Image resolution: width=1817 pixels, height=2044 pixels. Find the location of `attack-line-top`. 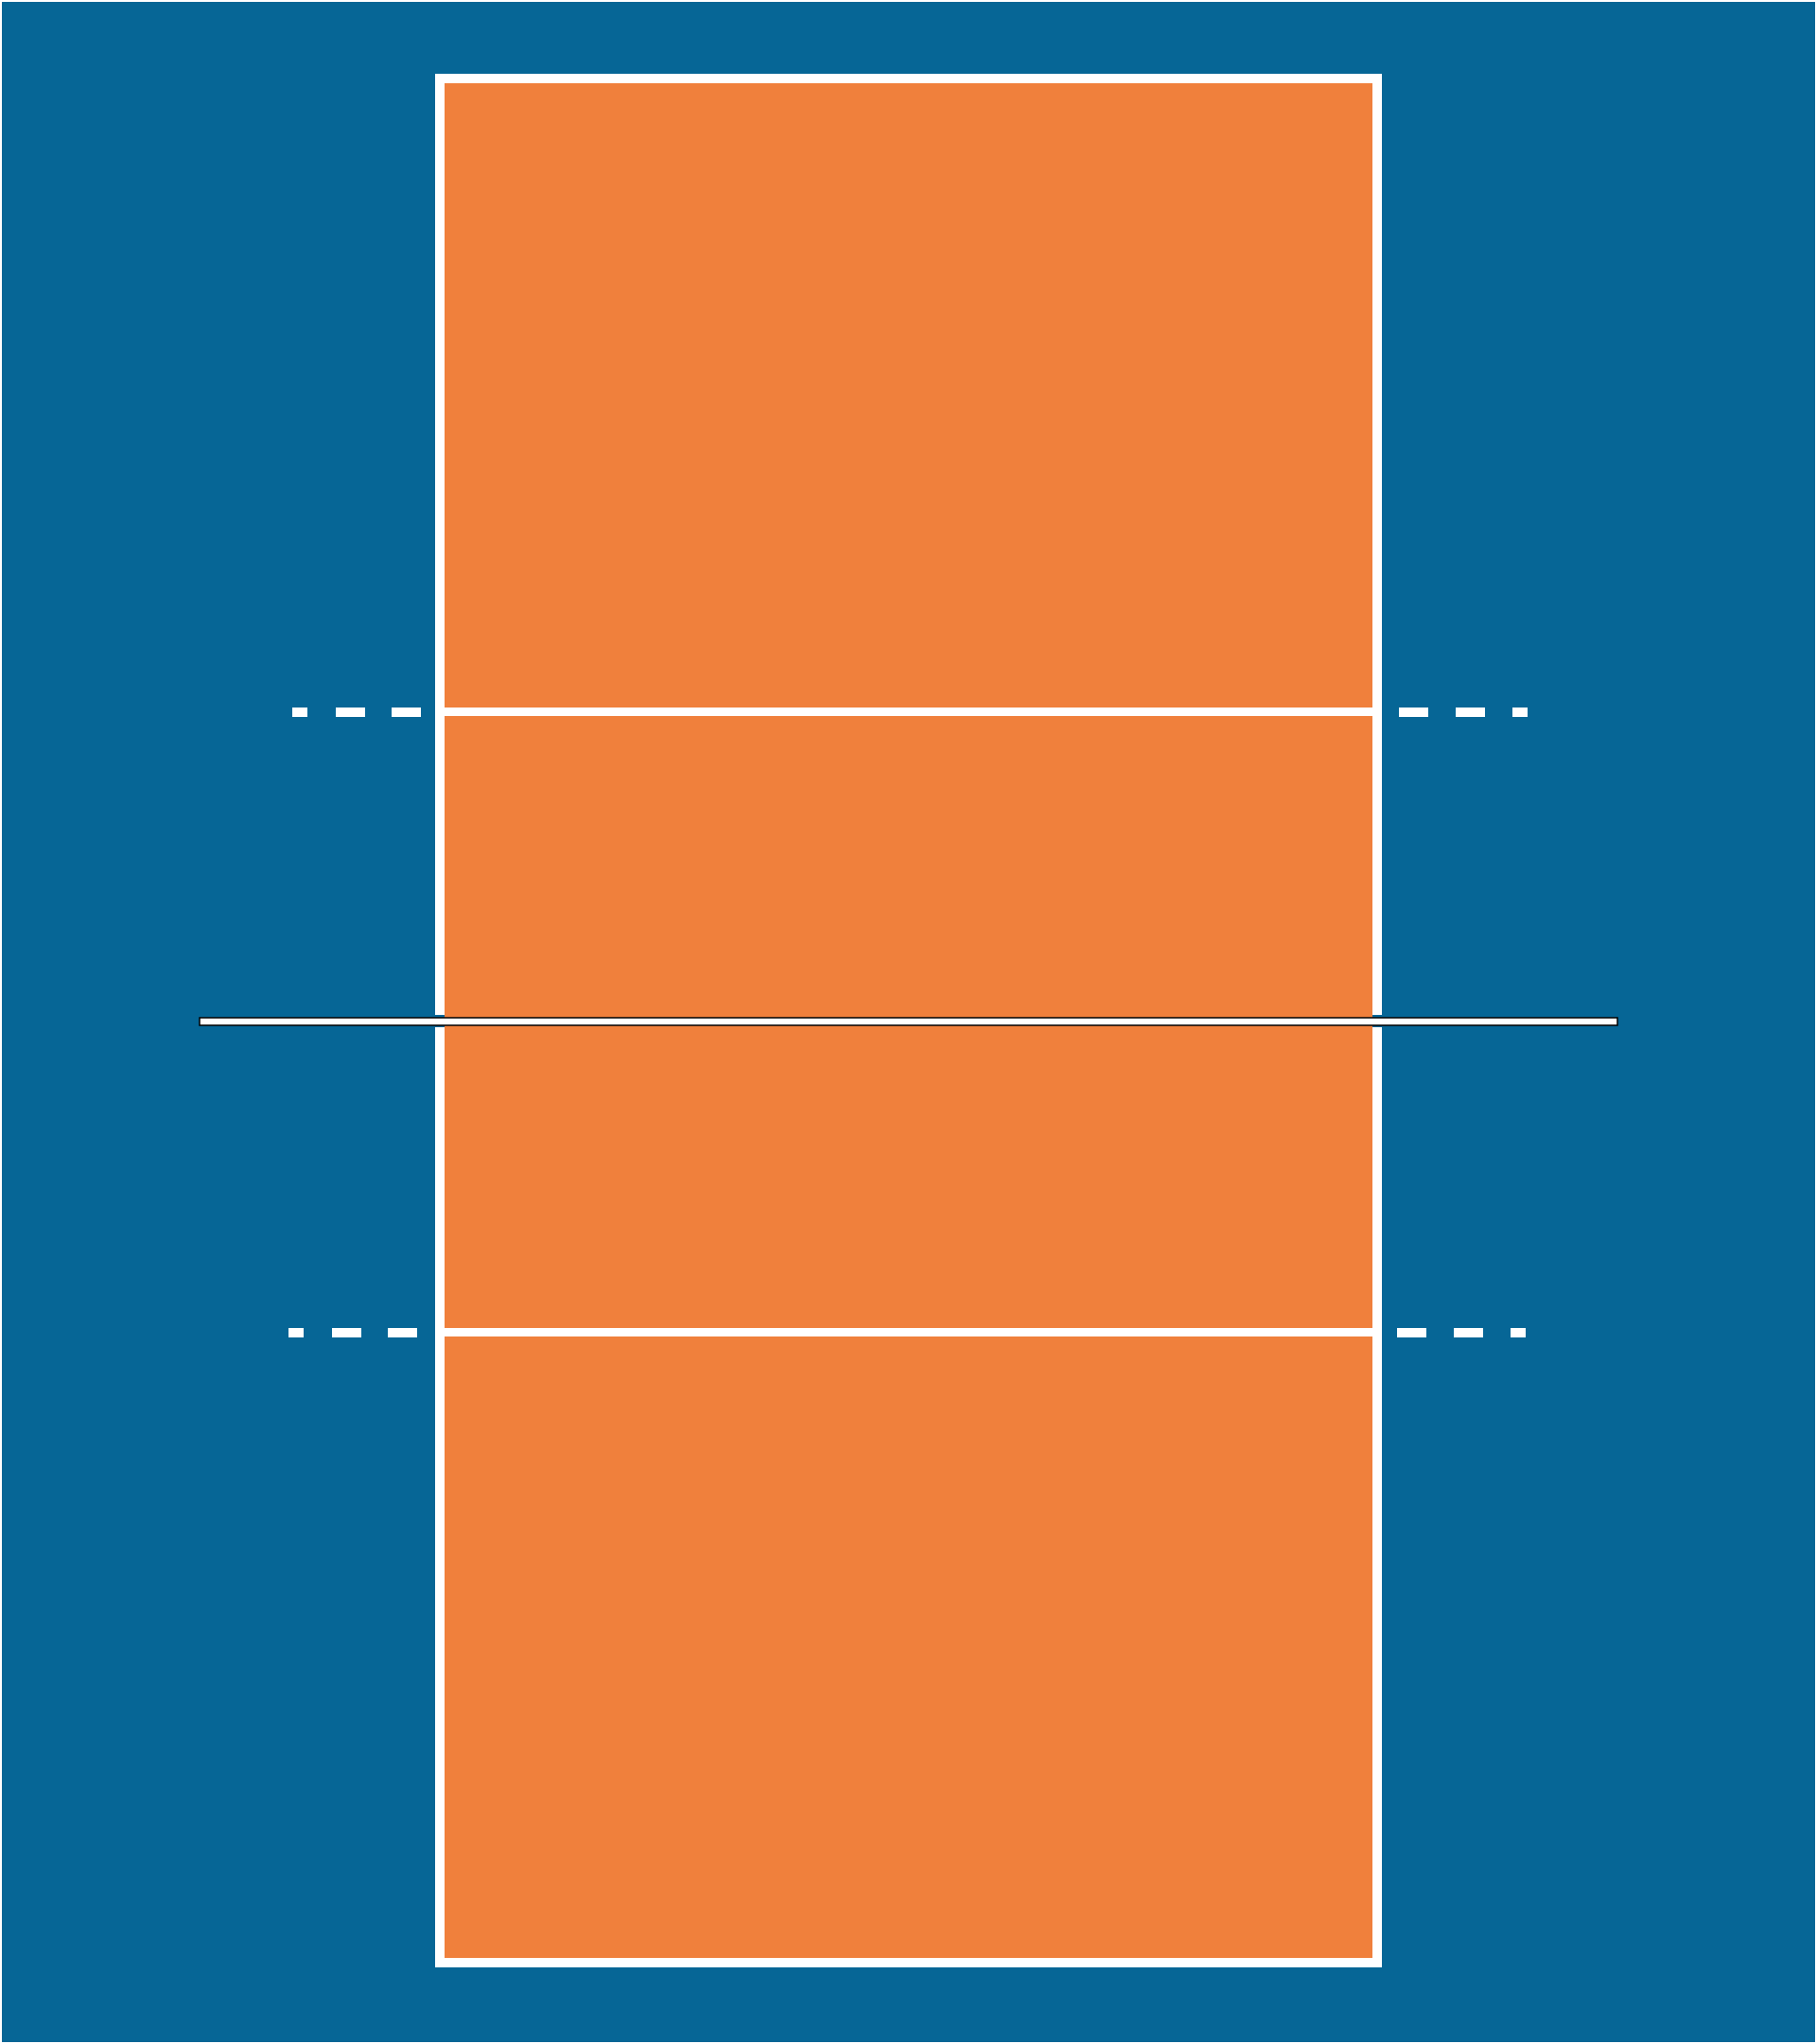

attack-line-top is located at coordinates (908, 712).